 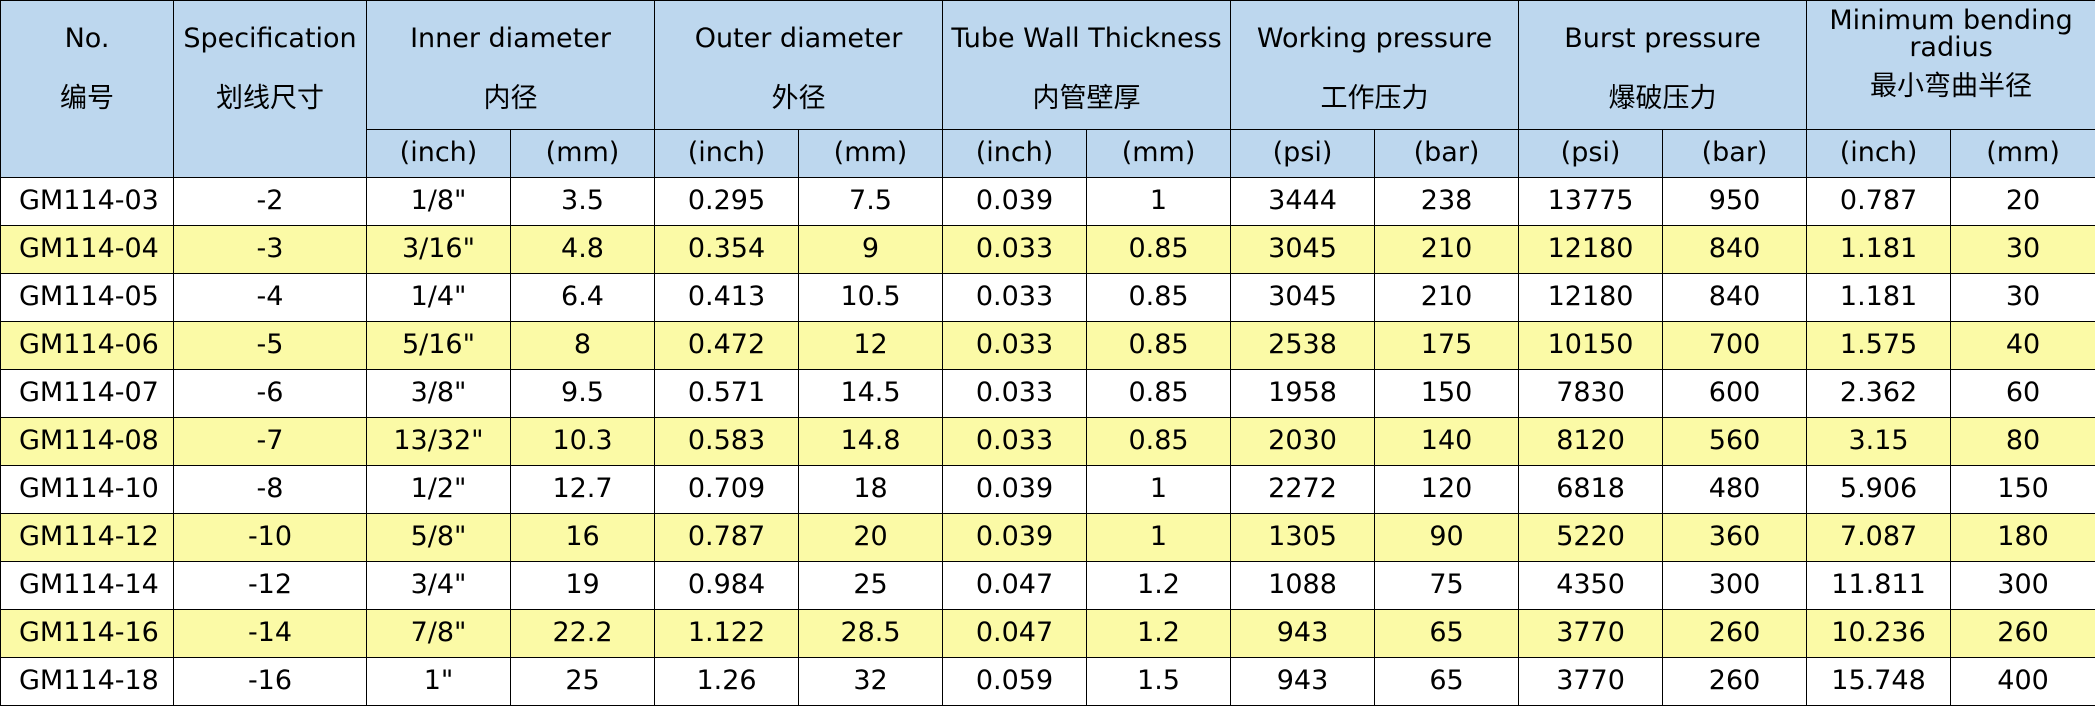 I want to click on table-cell: 400, so click(x=2023, y=682).